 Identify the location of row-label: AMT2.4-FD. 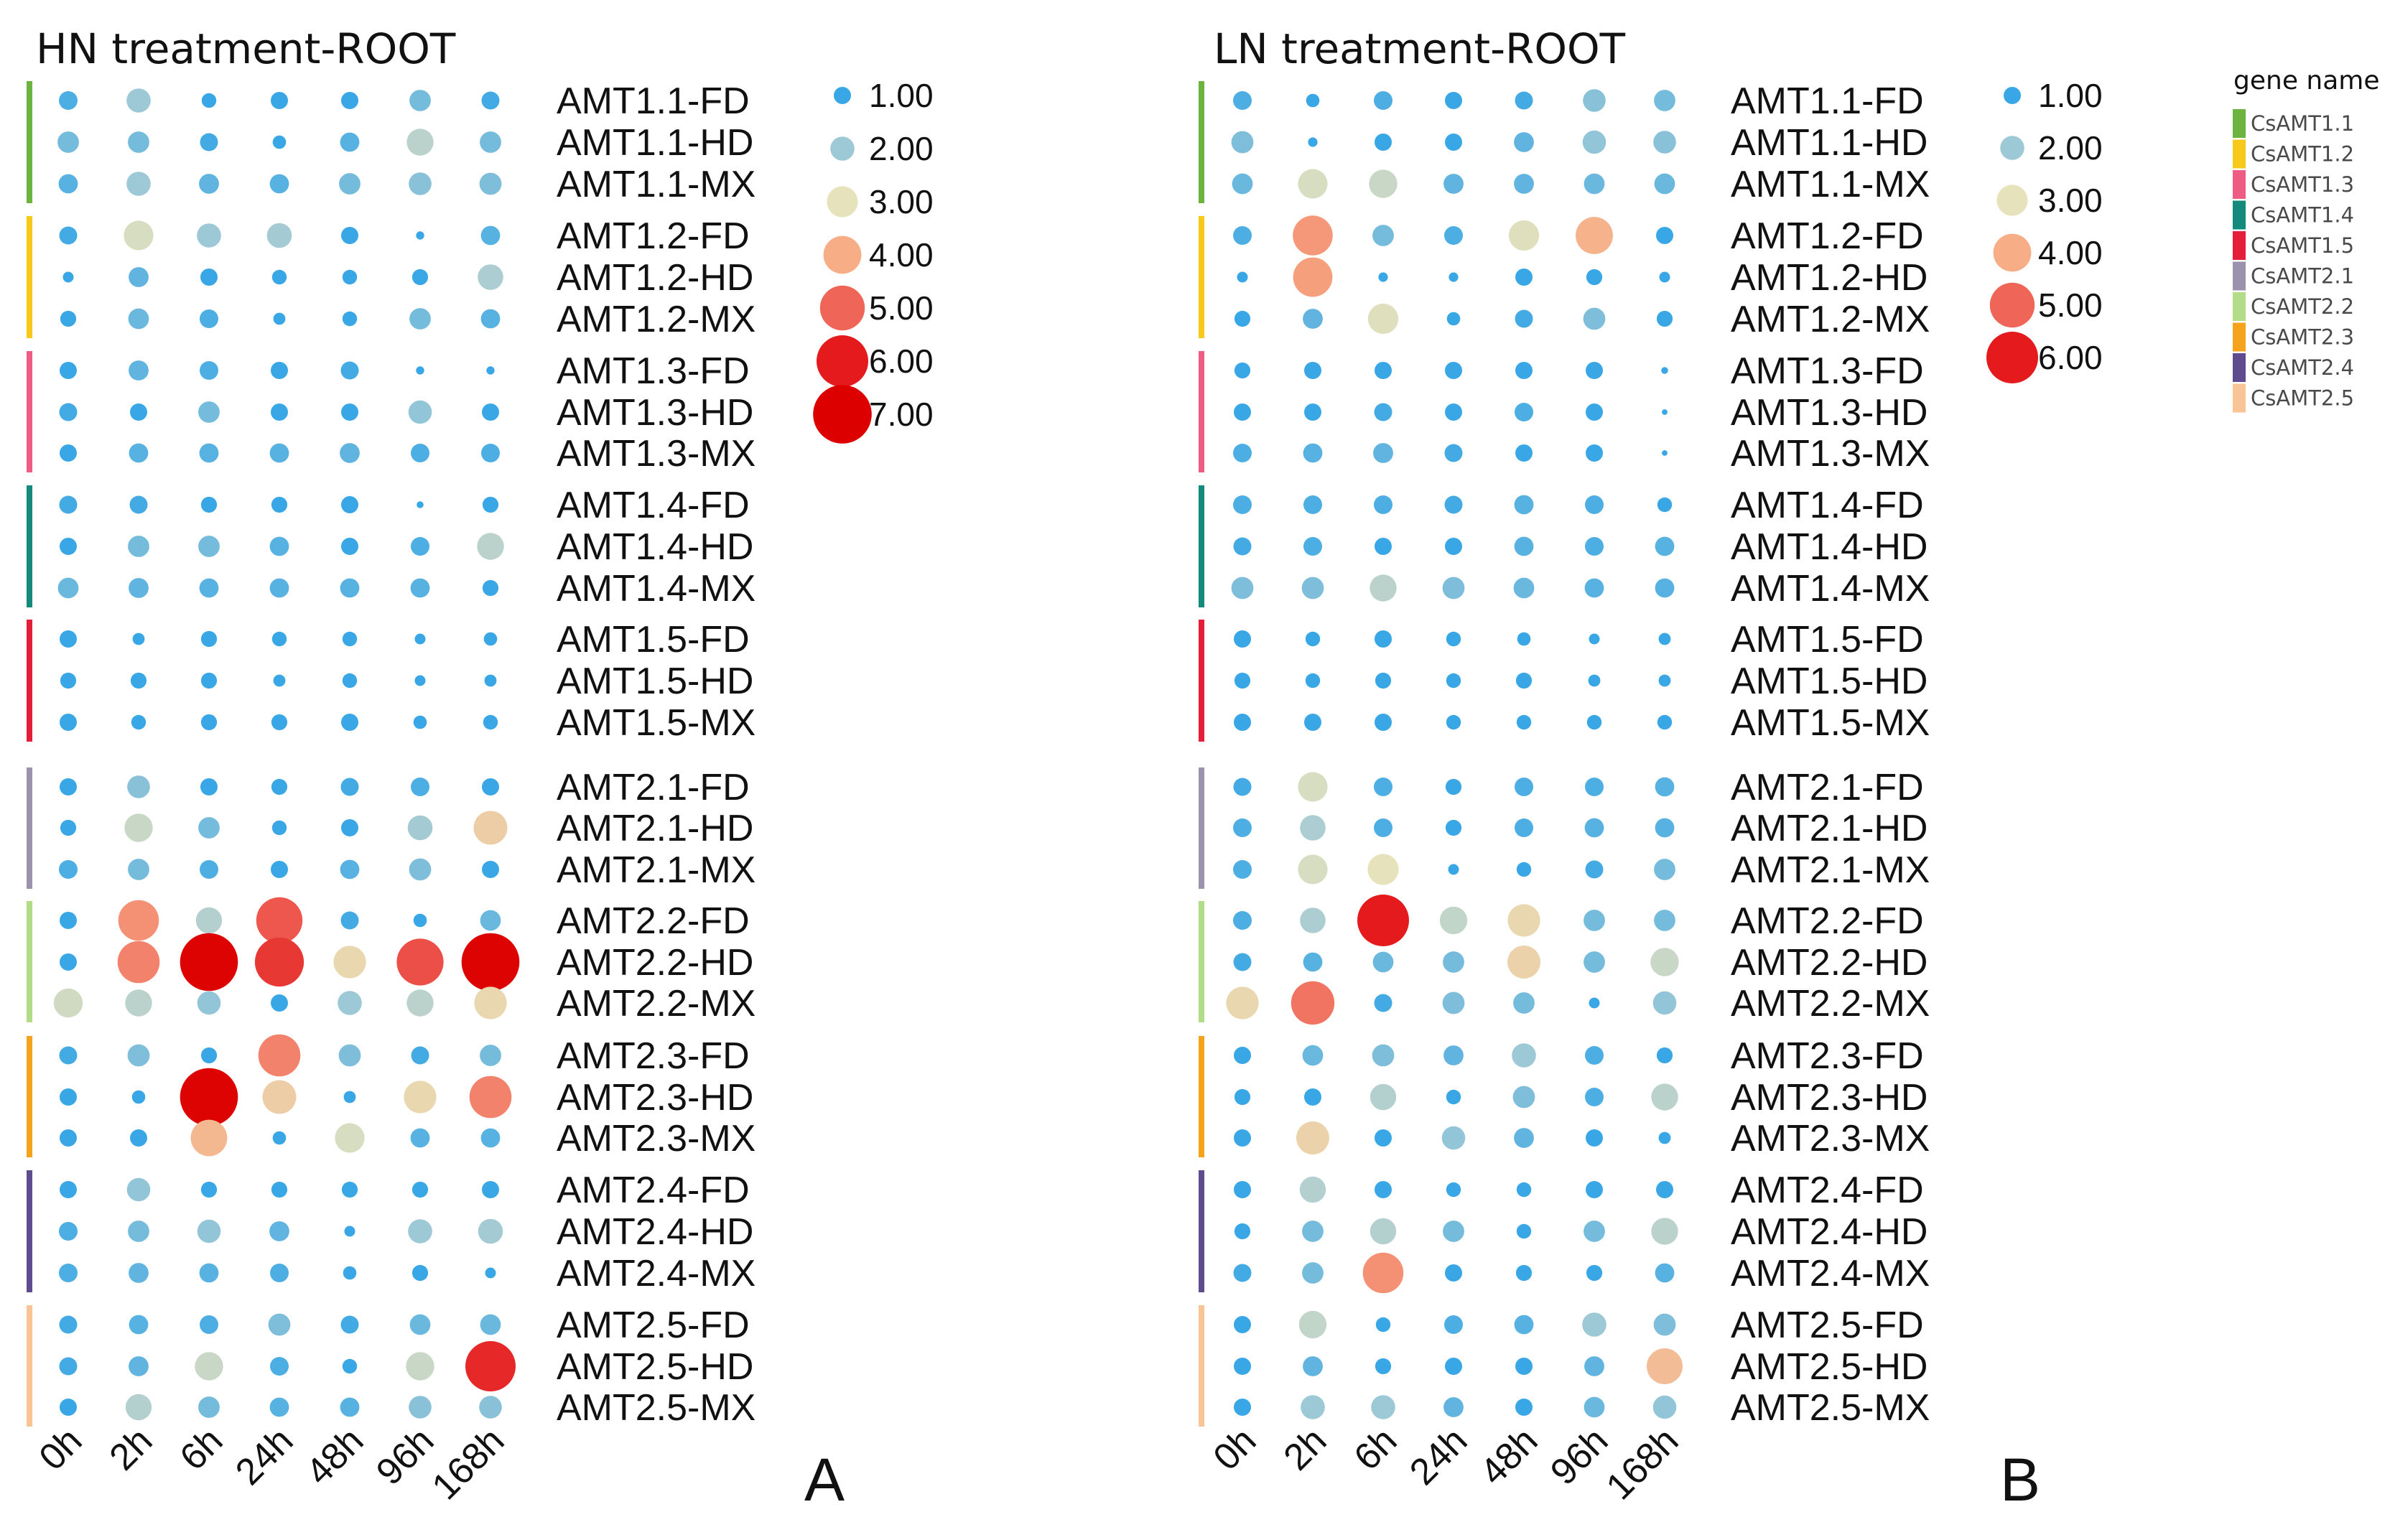
(1827, 1190).